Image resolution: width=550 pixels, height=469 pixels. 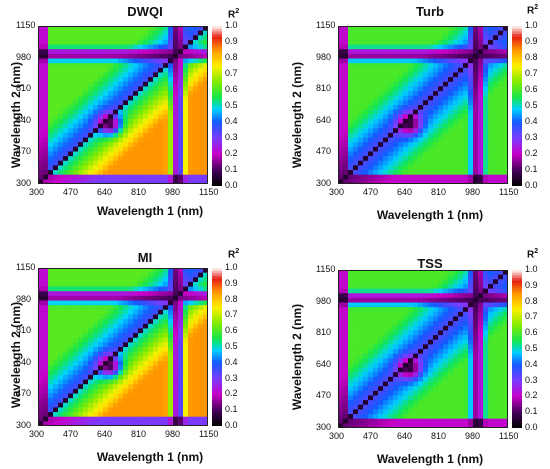 What do you see at coordinates (217, 347) in the screenshot?
I see `colorbar` at bounding box center [217, 347].